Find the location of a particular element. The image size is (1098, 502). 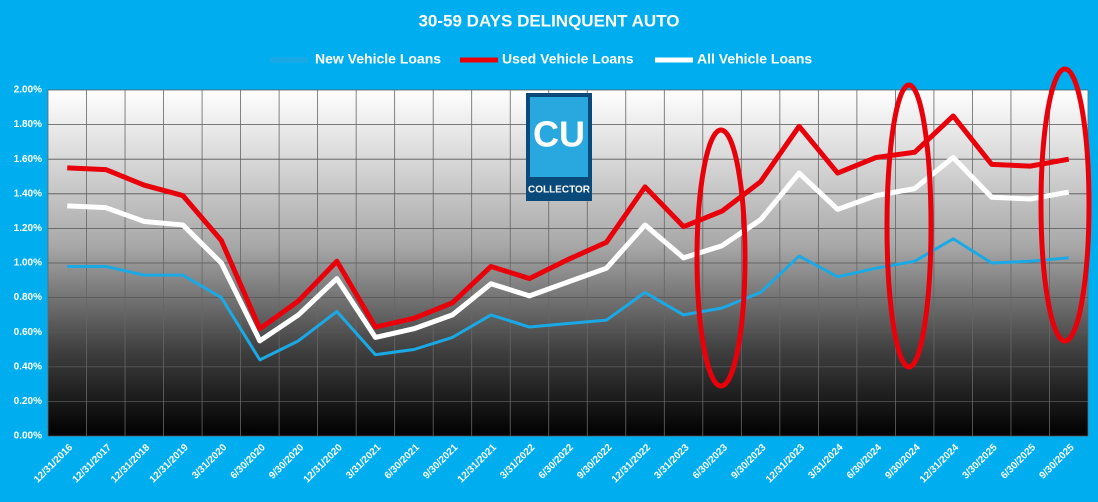

logo-shield is located at coordinates (559, 137).